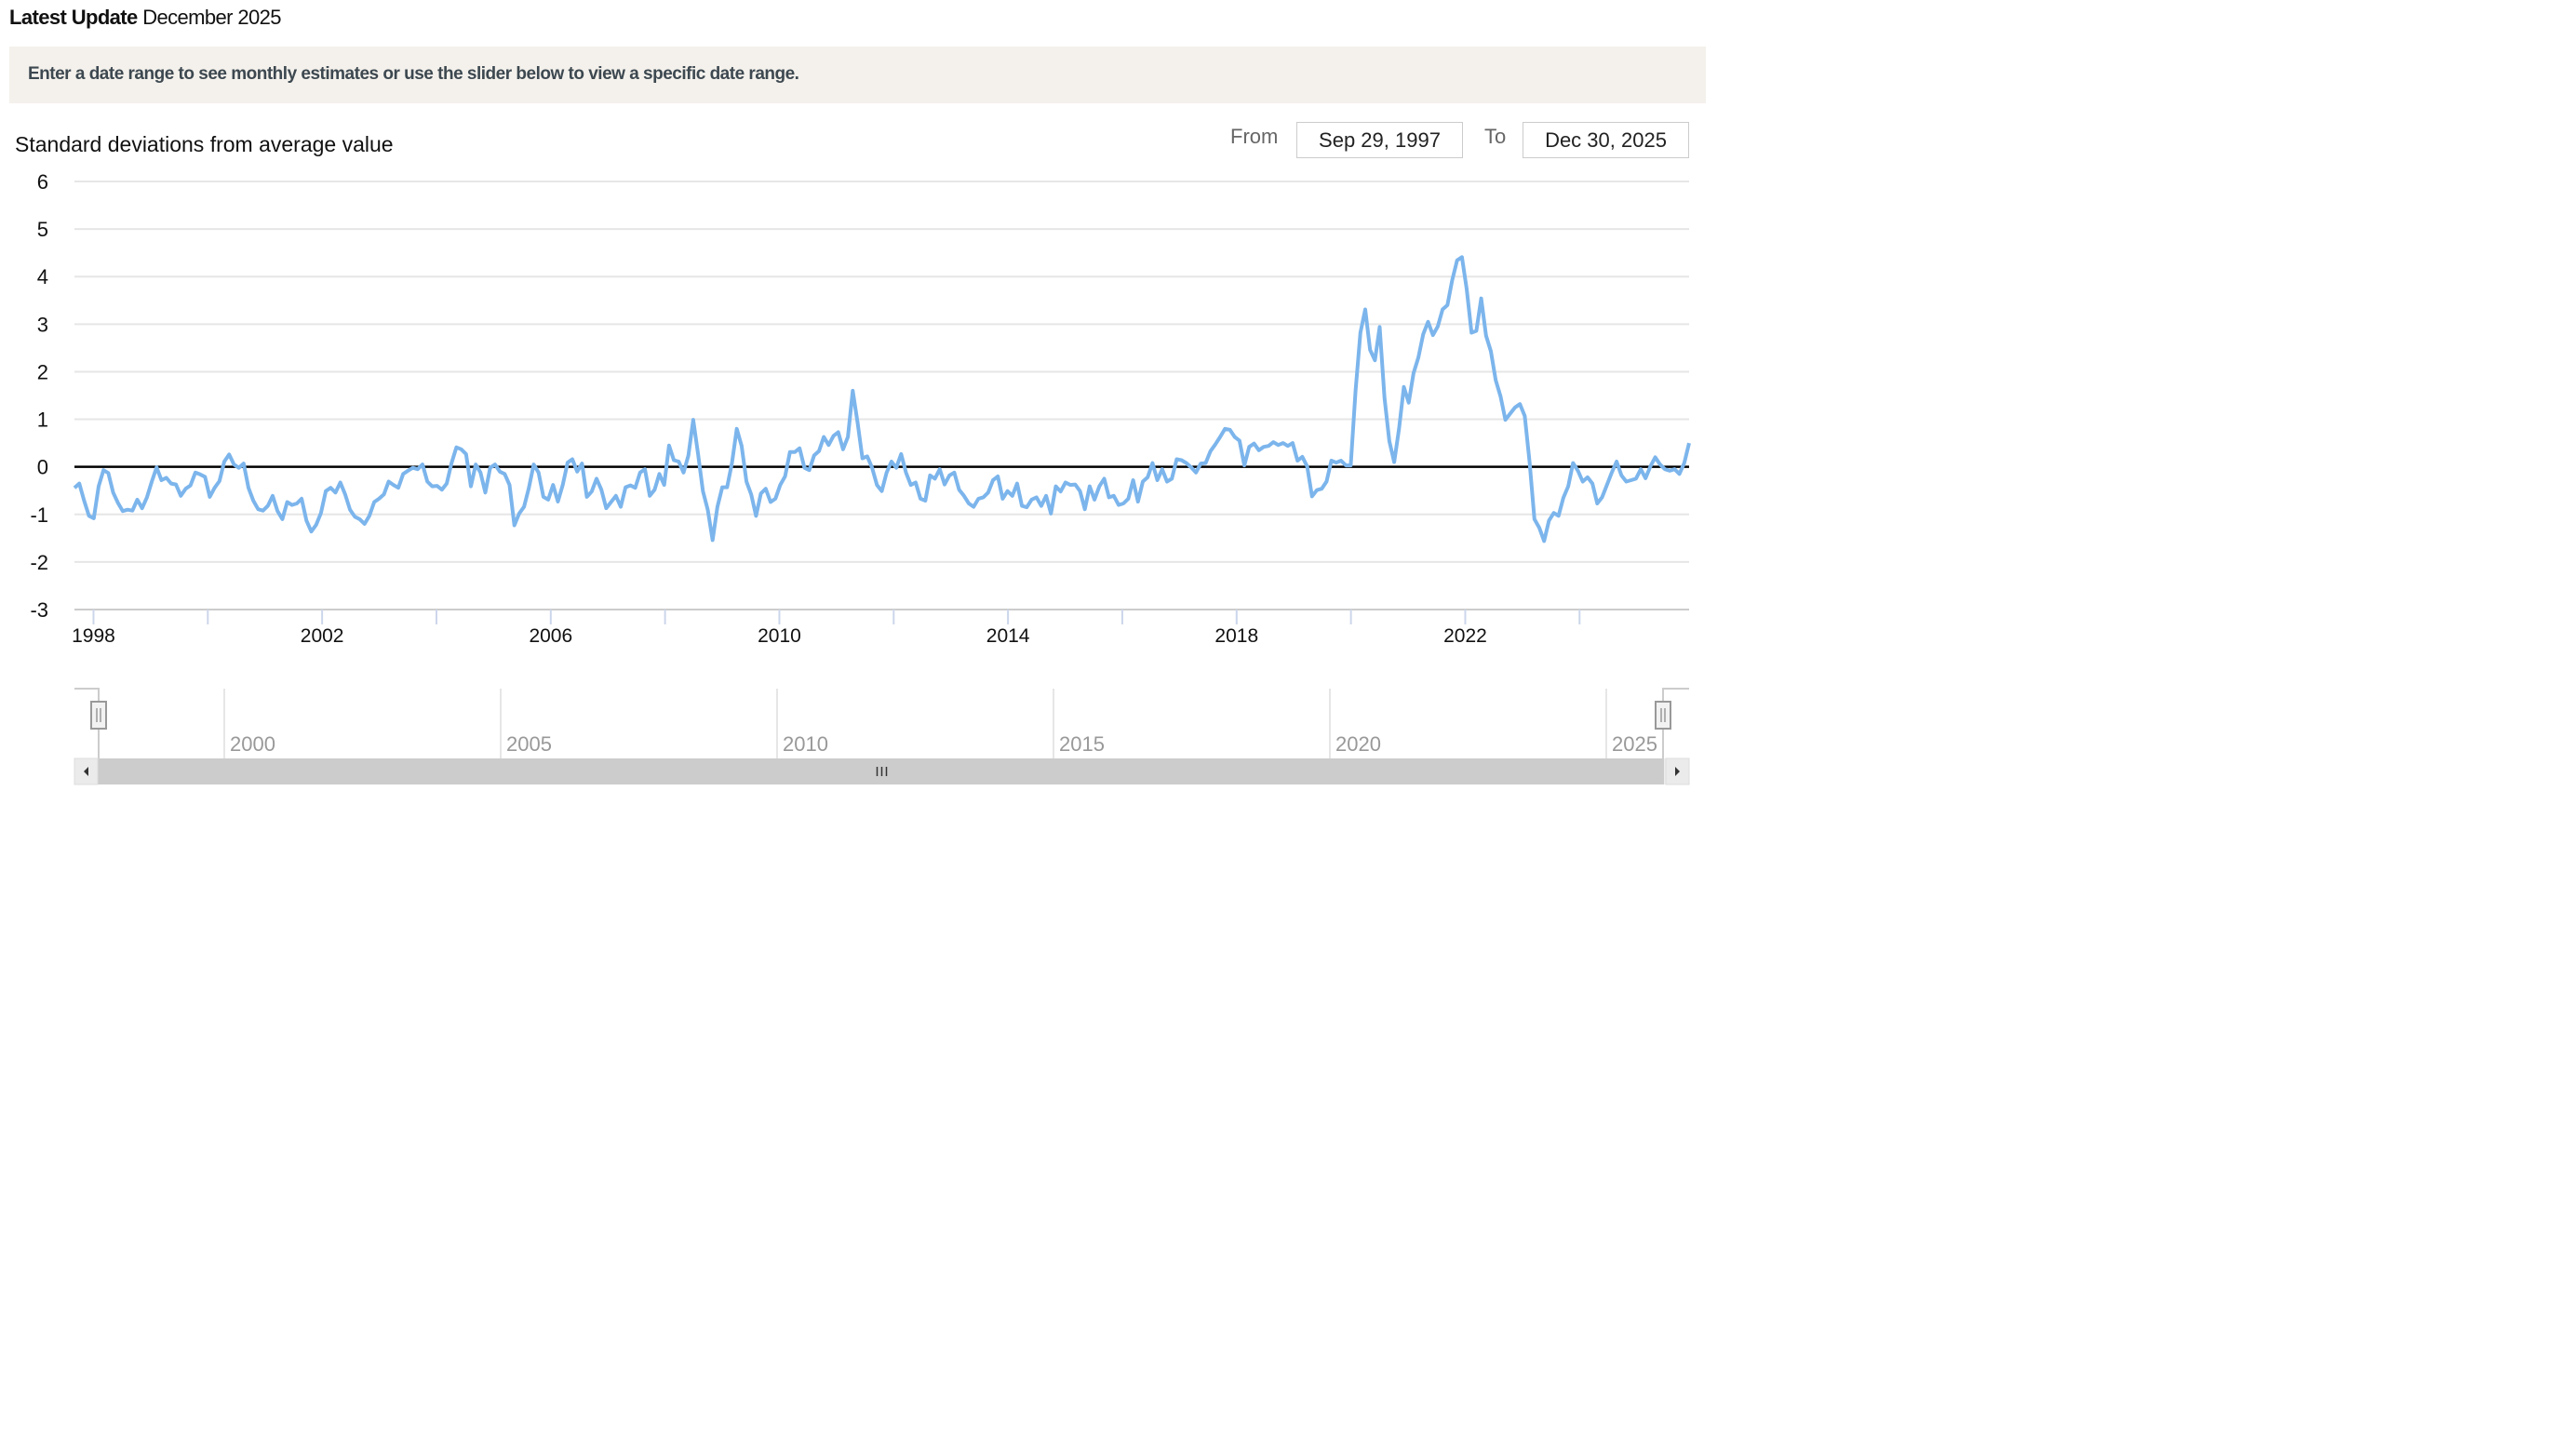 The image size is (2576, 1448). I want to click on navigator, so click(881, 723).